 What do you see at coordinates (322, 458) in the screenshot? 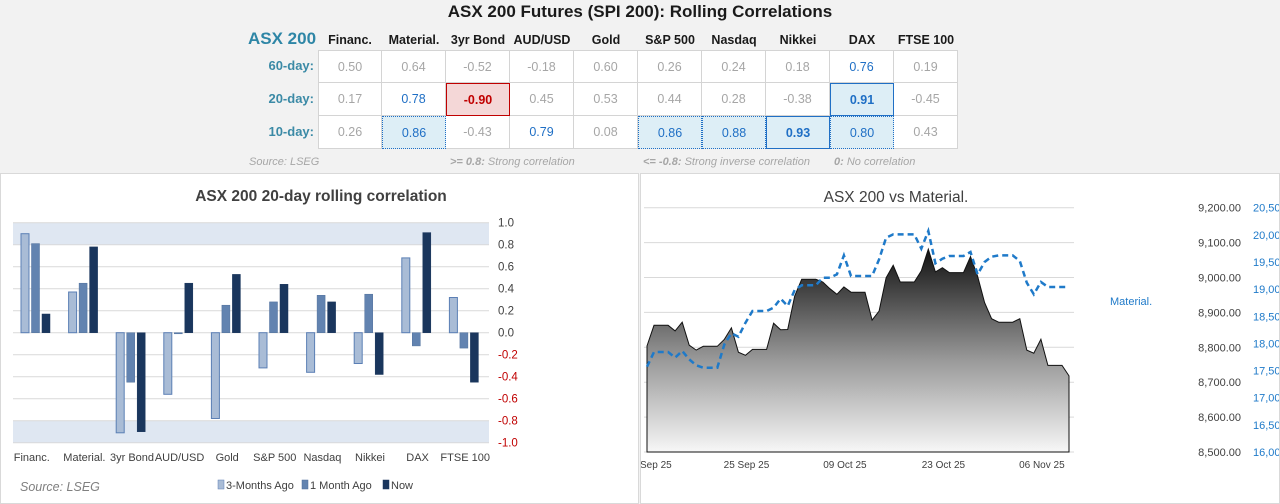
I see `category-label: Nasdaq` at bounding box center [322, 458].